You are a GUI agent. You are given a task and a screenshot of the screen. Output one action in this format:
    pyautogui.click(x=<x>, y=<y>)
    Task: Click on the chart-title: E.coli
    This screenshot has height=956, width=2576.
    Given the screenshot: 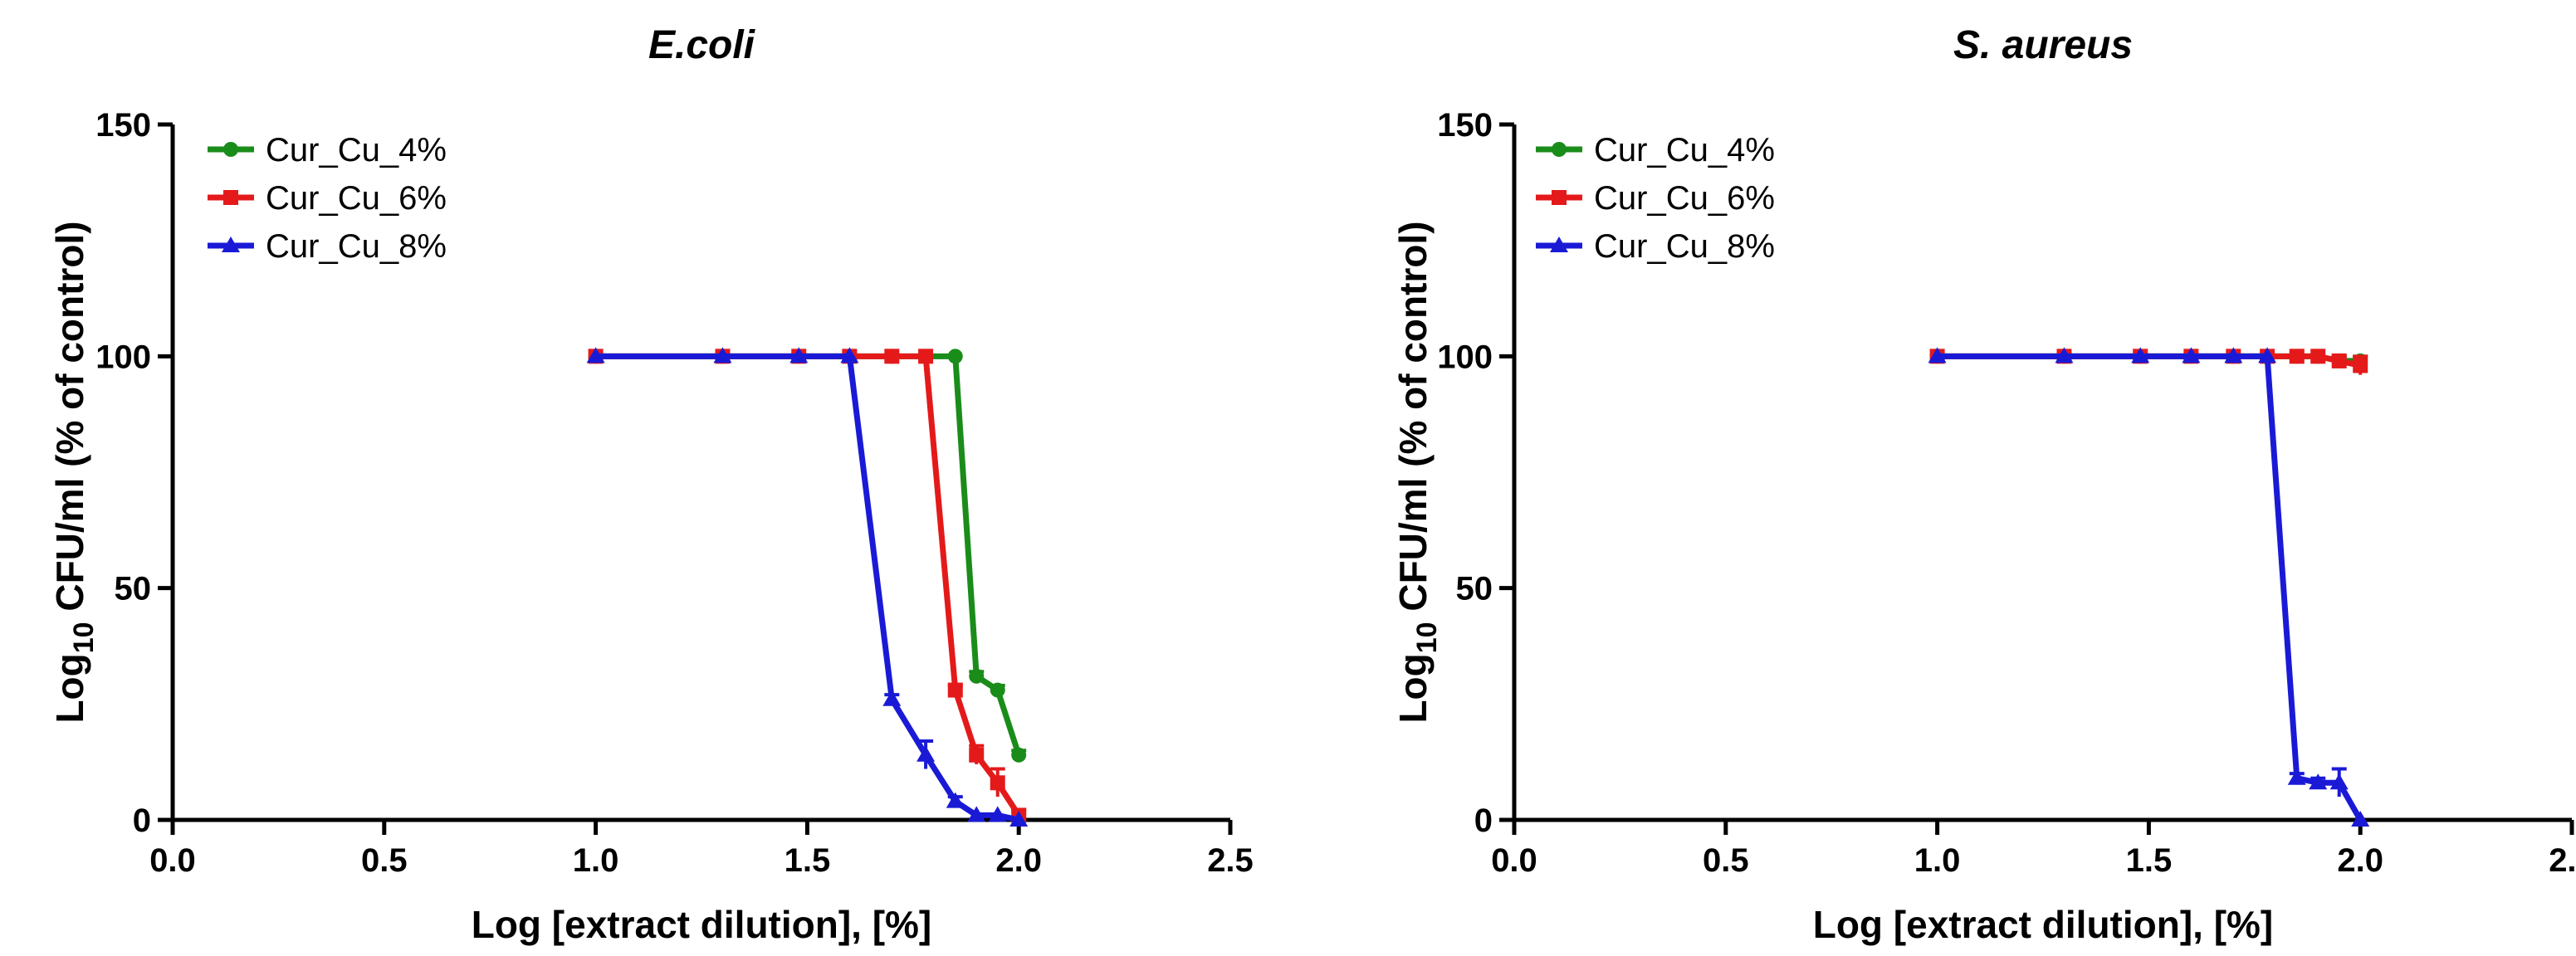 What is the action you would take?
    pyautogui.click(x=702, y=45)
    